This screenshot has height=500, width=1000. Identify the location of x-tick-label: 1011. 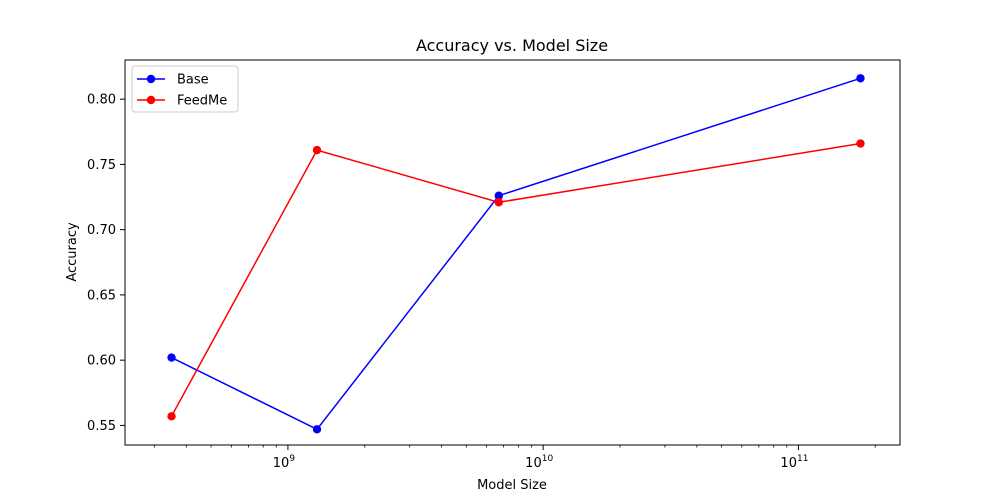
(794, 462).